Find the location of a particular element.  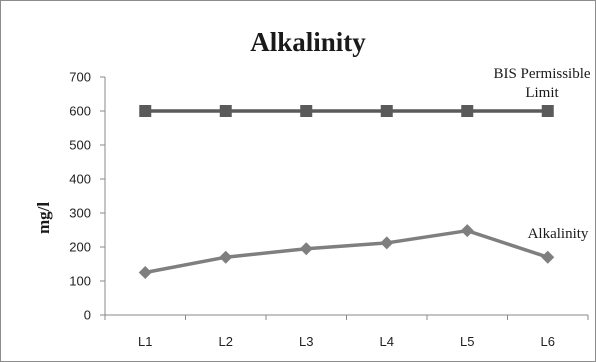

y-tick-label: 100 is located at coordinates (80, 281).